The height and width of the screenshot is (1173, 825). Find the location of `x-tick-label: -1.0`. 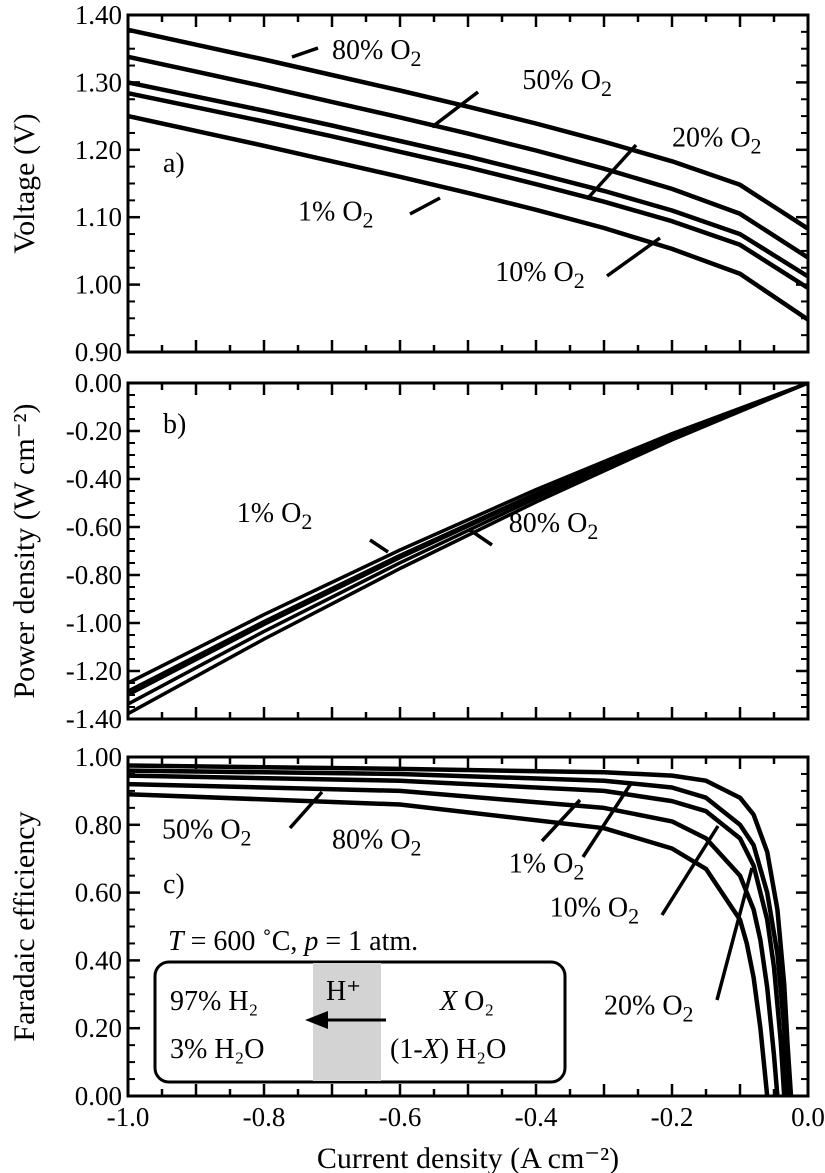

x-tick-label: -1.0 is located at coordinates (128, 1117).